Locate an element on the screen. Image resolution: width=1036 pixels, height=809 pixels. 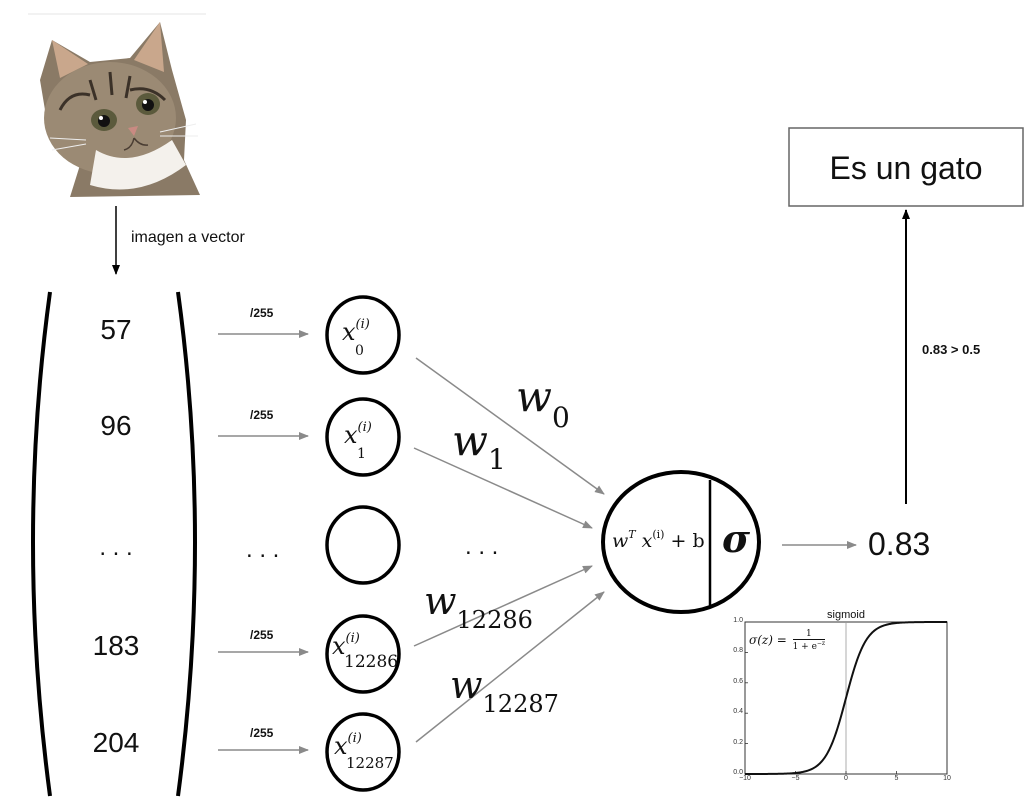
weight-label-1: w1 is located at coordinates (479, 446).